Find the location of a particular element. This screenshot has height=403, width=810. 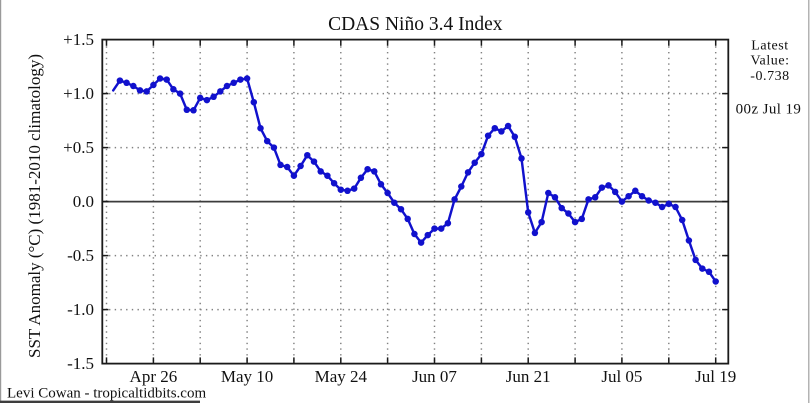

svg-text:SST Anomaly (°C) (1981-2010 cl: SST Anomaly (°C) (1981-2010 climatology) is located at coordinates (34, 206).